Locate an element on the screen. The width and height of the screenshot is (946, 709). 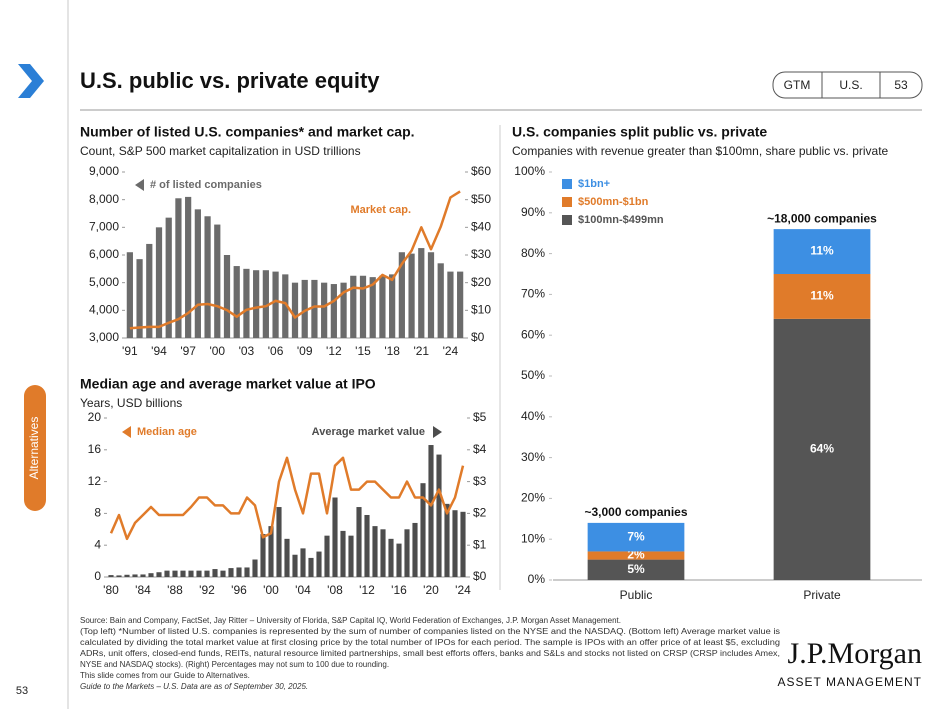
y2-tick-label: $10 is located at coordinates (481, 310).